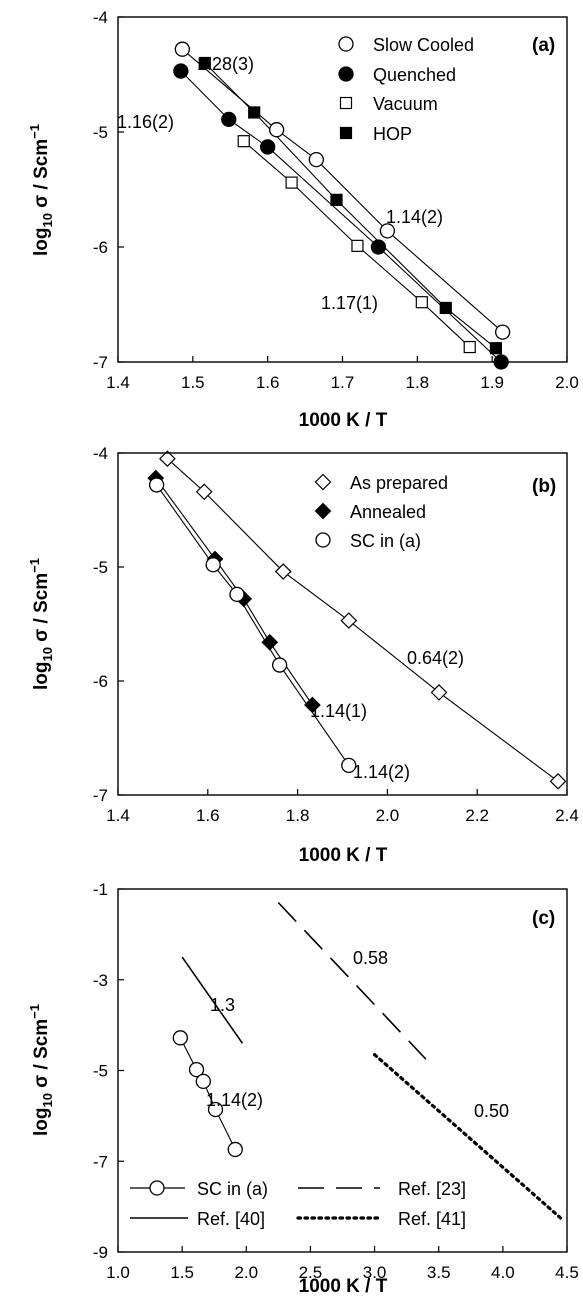 The image size is (583, 1302). What do you see at coordinates (157, 1188) in the screenshot?
I see `legend-icon-sc-marker-c` at bounding box center [157, 1188].